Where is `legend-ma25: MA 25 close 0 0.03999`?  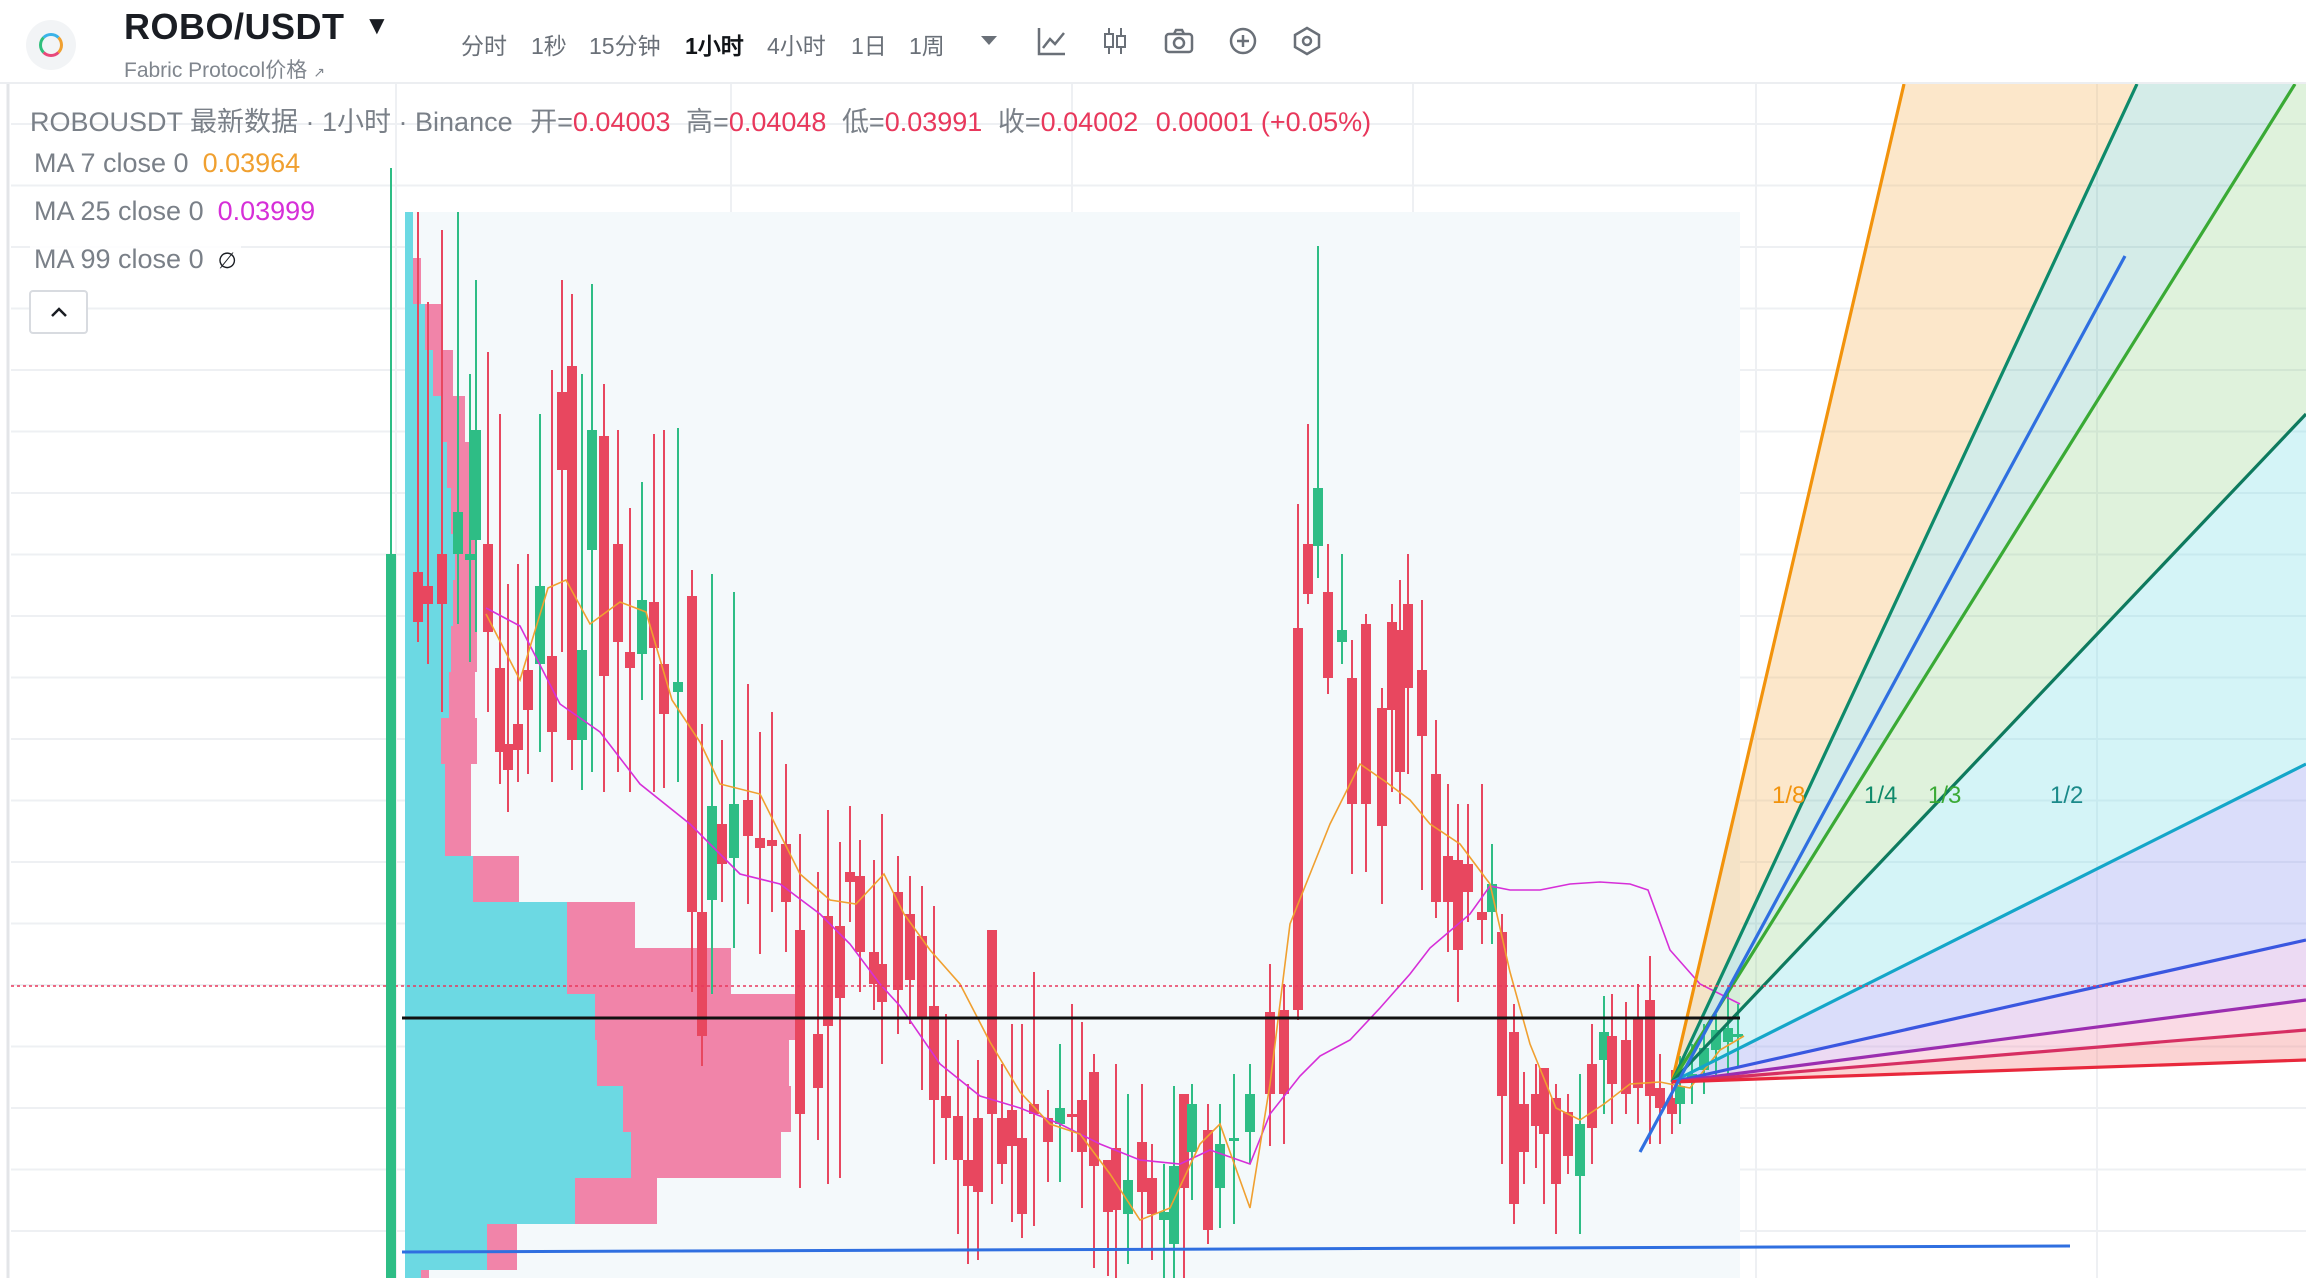 legend-ma25: MA 25 close 0 0.03999 is located at coordinates (175, 211).